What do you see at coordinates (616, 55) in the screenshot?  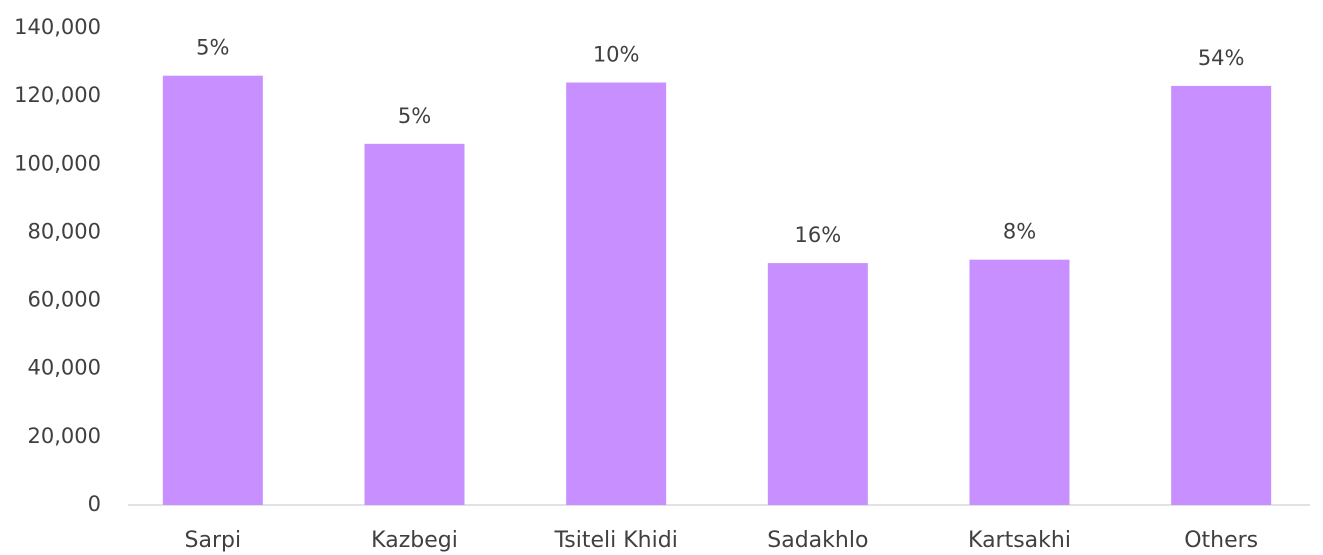 I see `bar-annotation: 10%` at bounding box center [616, 55].